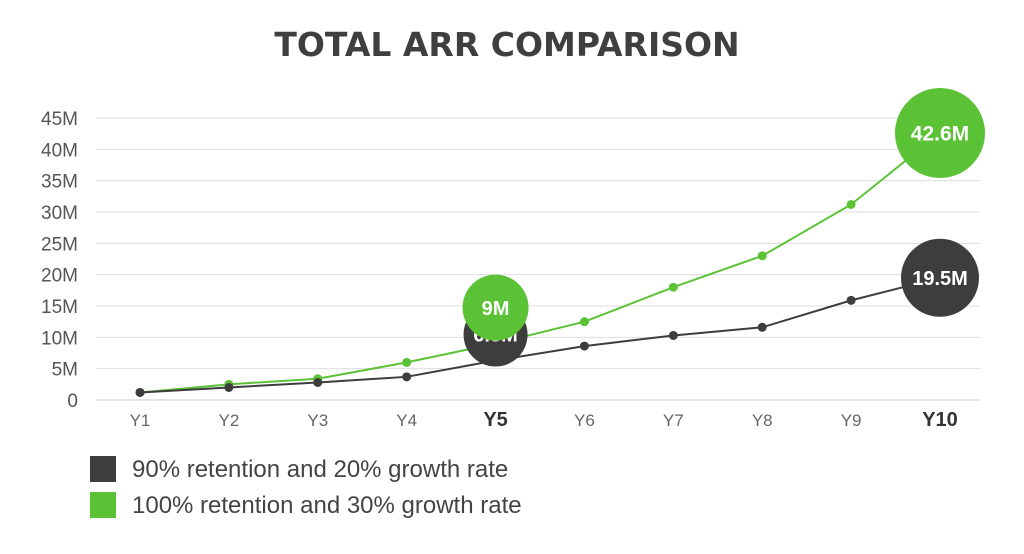  What do you see at coordinates (317, 420) in the screenshot?
I see `x-tick-label: Y3` at bounding box center [317, 420].